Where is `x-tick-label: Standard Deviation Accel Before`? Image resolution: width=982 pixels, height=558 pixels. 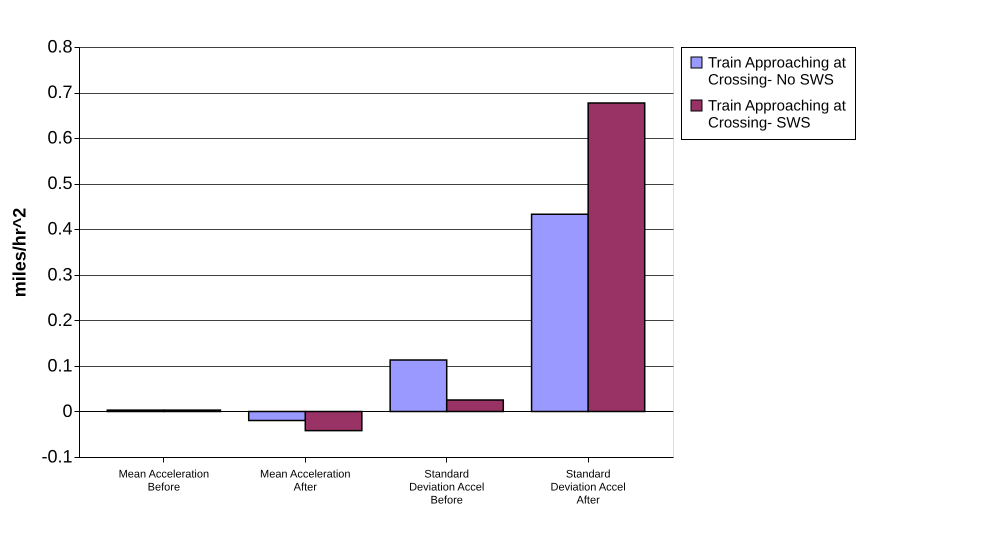
x-tick-label: Standard Deviation Accel Before is located at coordinates (446, 487).